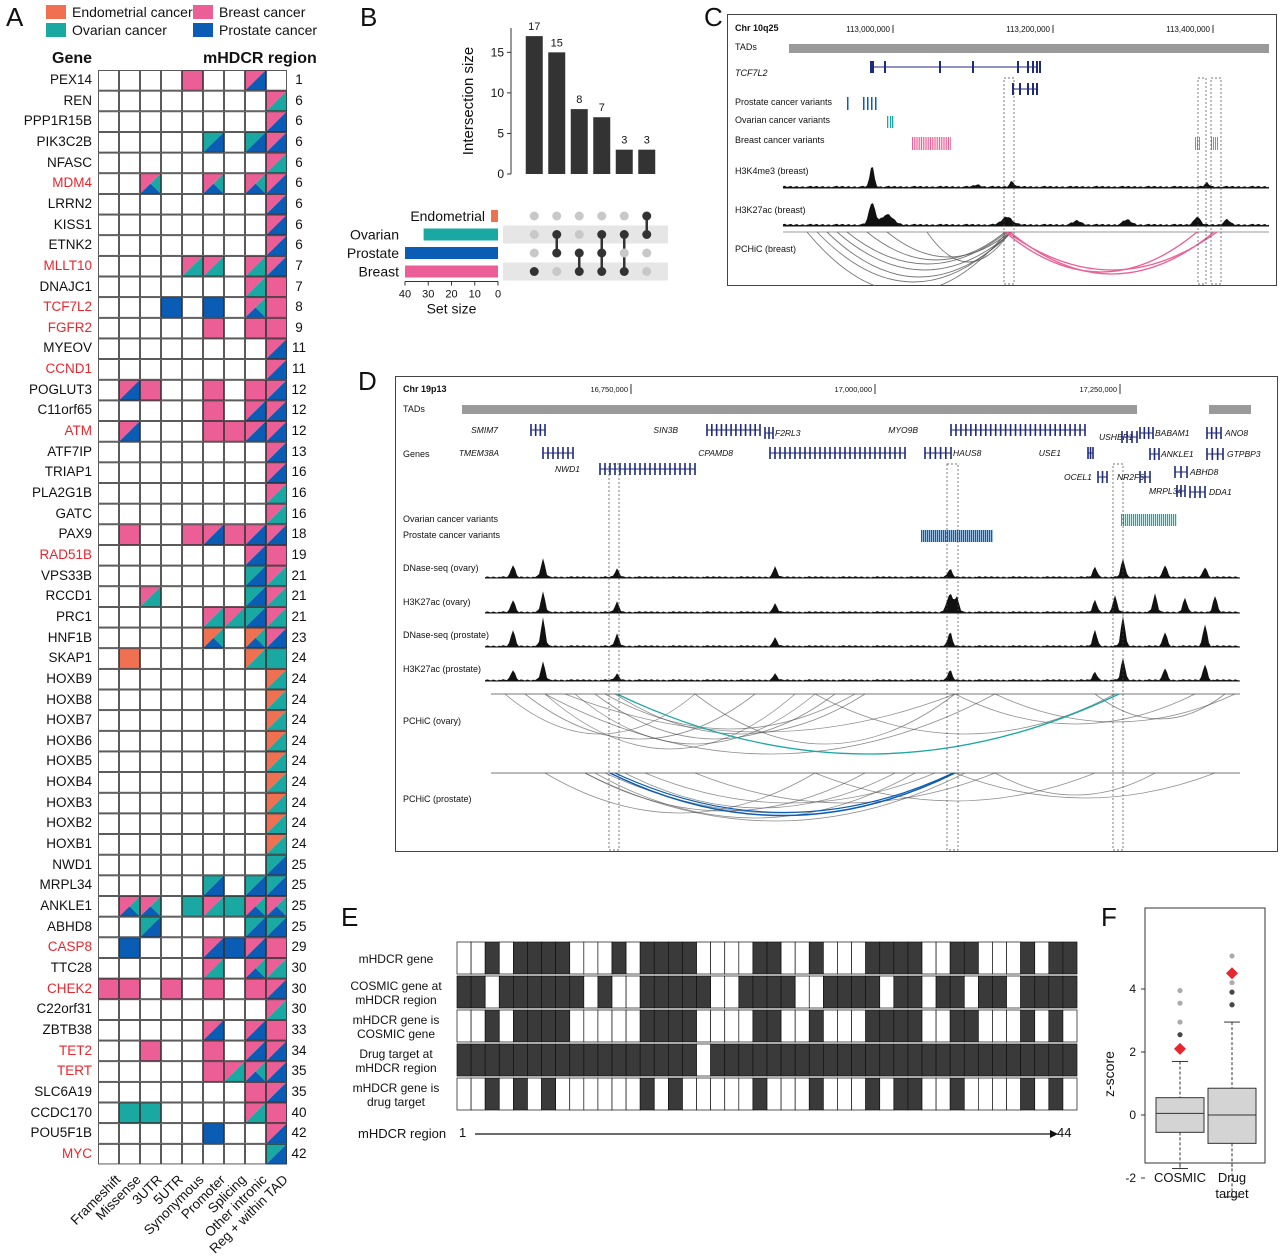  What do you see at coordinates (1130, 1178) in the screenshot?
I see `y-tick-label: -2` at bounding box center [1130, 1178].